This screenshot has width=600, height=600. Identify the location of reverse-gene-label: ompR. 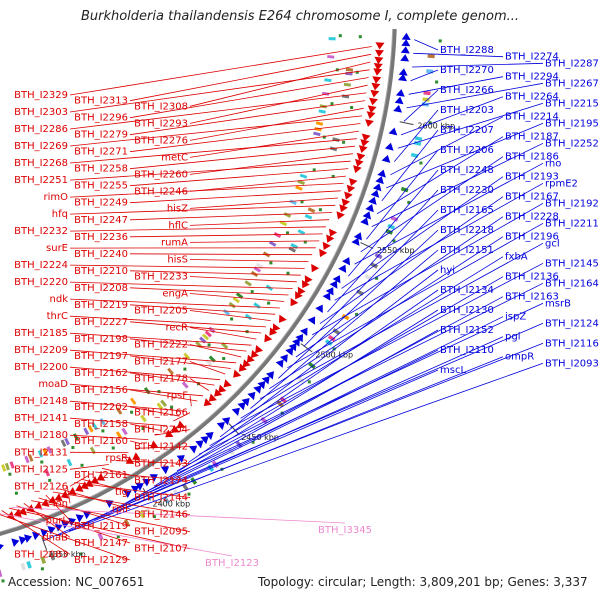
(519, 357).